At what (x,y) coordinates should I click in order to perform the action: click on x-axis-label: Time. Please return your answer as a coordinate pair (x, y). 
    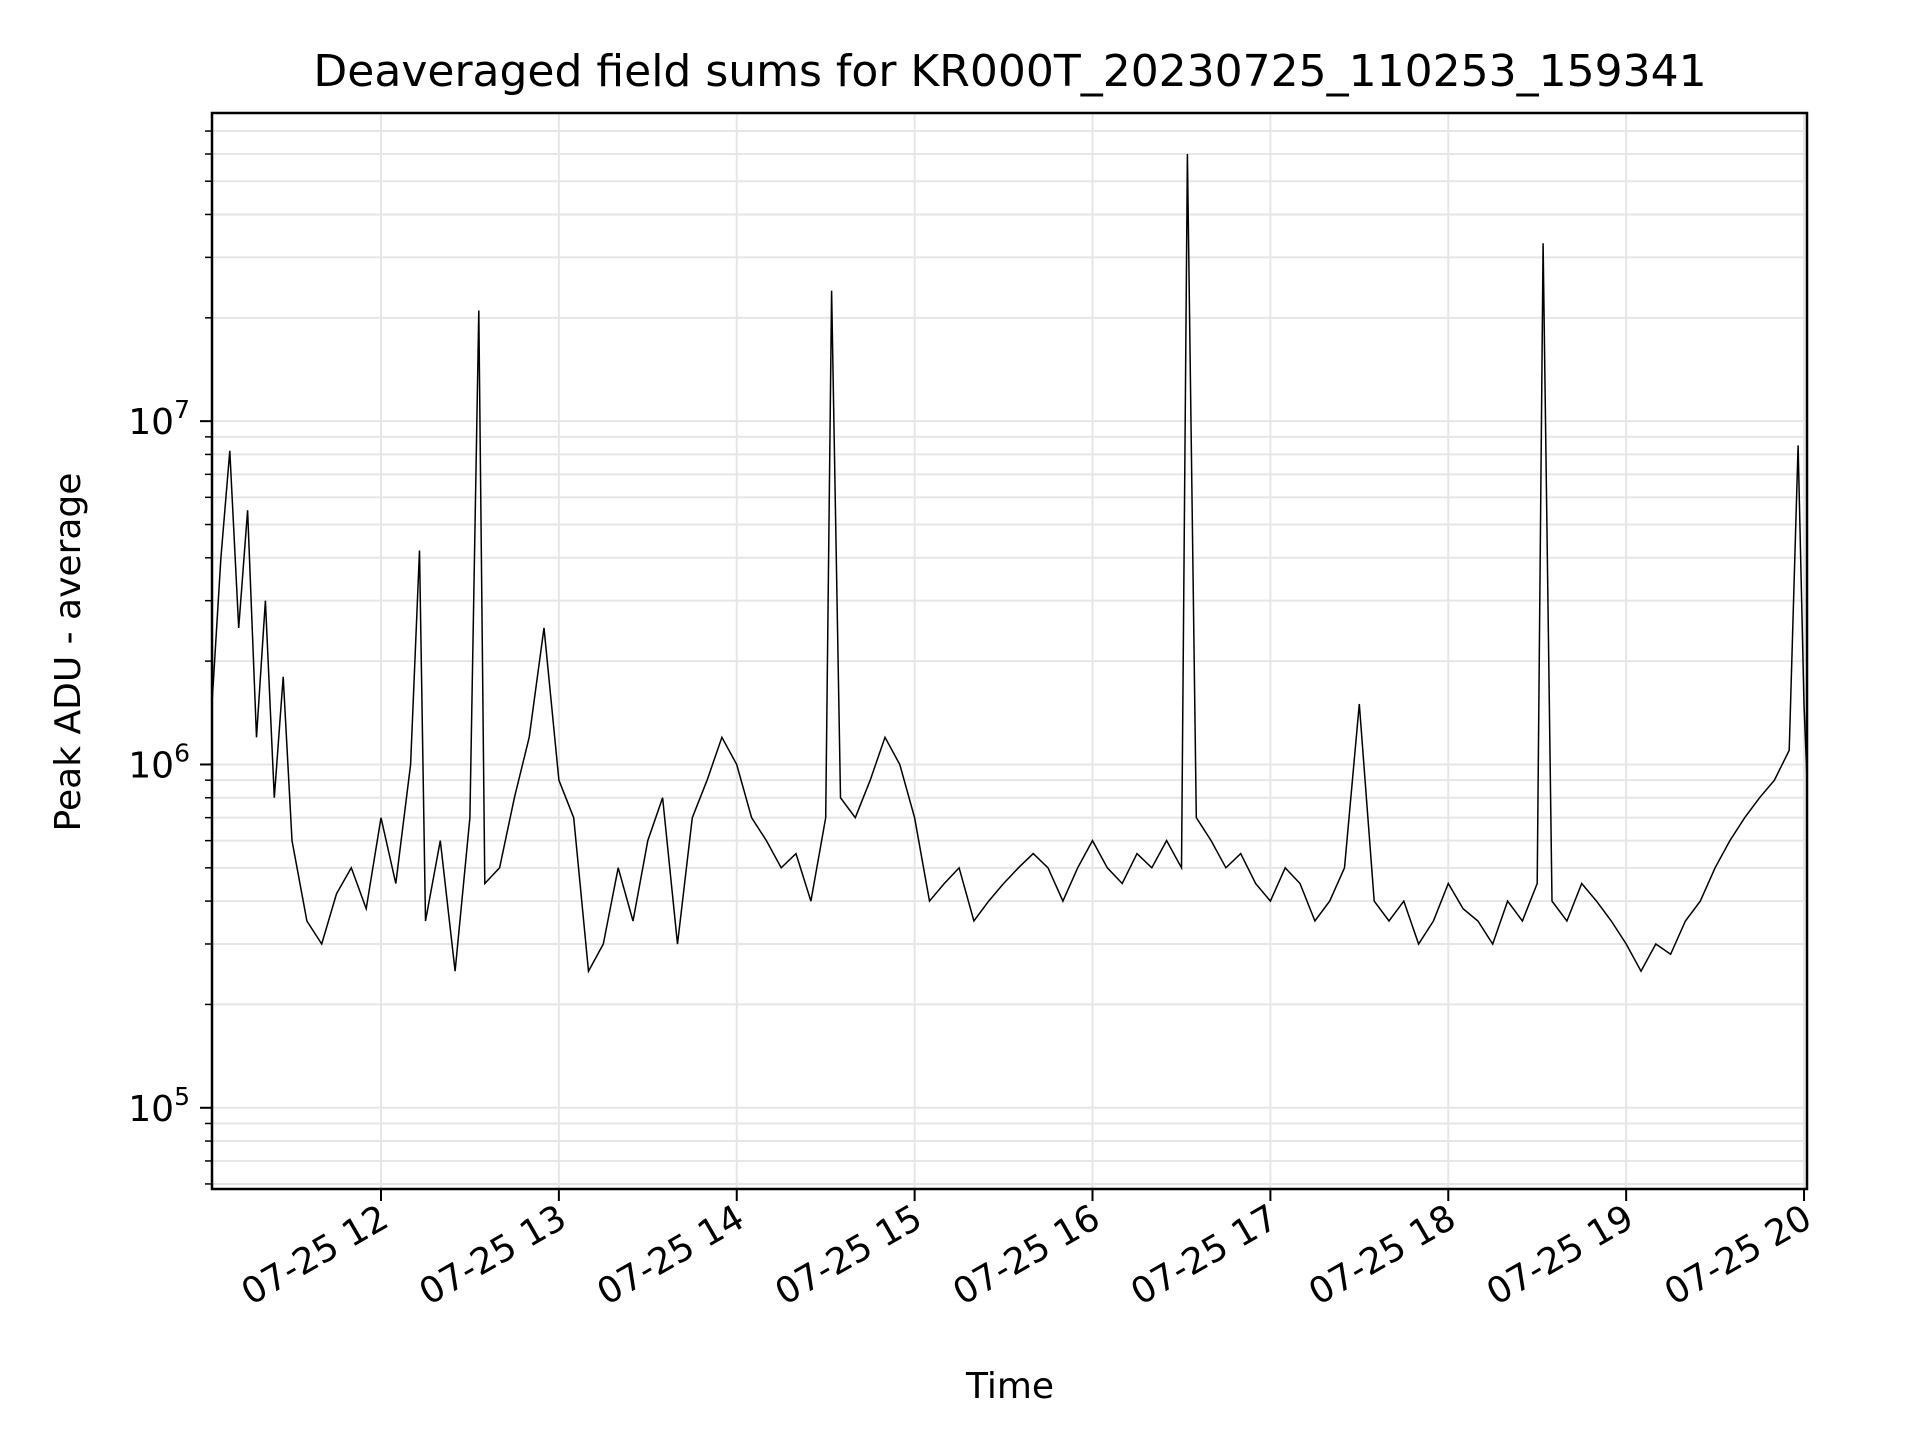
    Looking at the image, I should click on (1009, 1386).